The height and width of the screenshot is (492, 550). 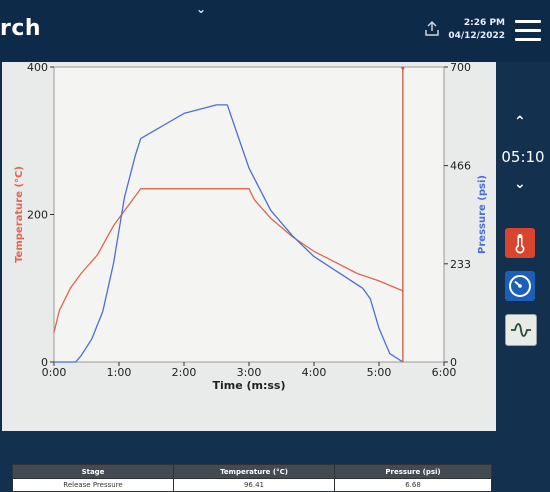 What do you see at coordinates (93, 471) in the screenshot?
I see `header-stage: Stage` at bounding box center [93, 471].